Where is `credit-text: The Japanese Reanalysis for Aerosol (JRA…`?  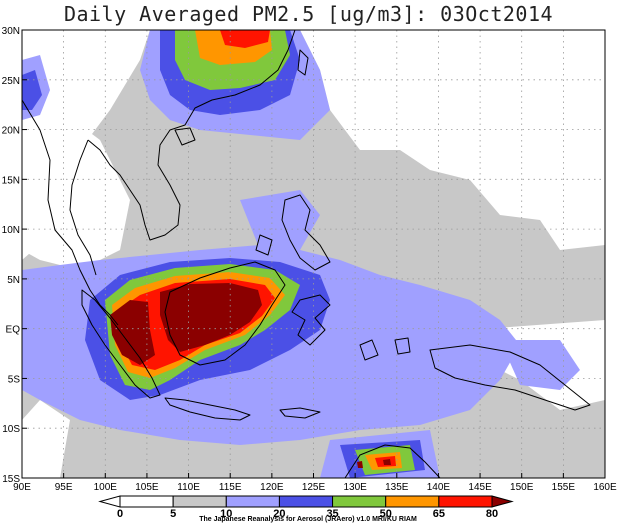
credit-text: The Japanese Reanalysis for Aerosol (JRA… is located at coordinates (308, 519).